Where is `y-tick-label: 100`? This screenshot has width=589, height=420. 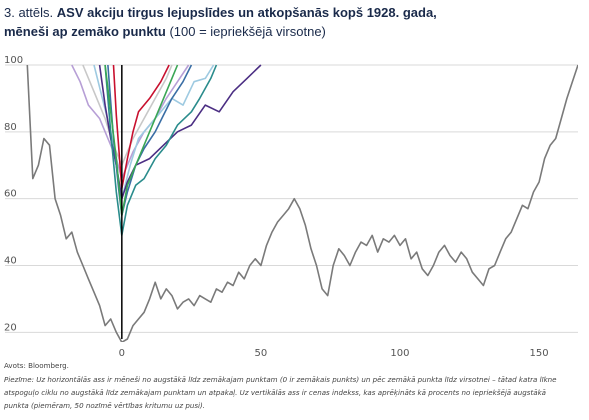 y-tick-label: 100 is located at coordinates (13, 60).